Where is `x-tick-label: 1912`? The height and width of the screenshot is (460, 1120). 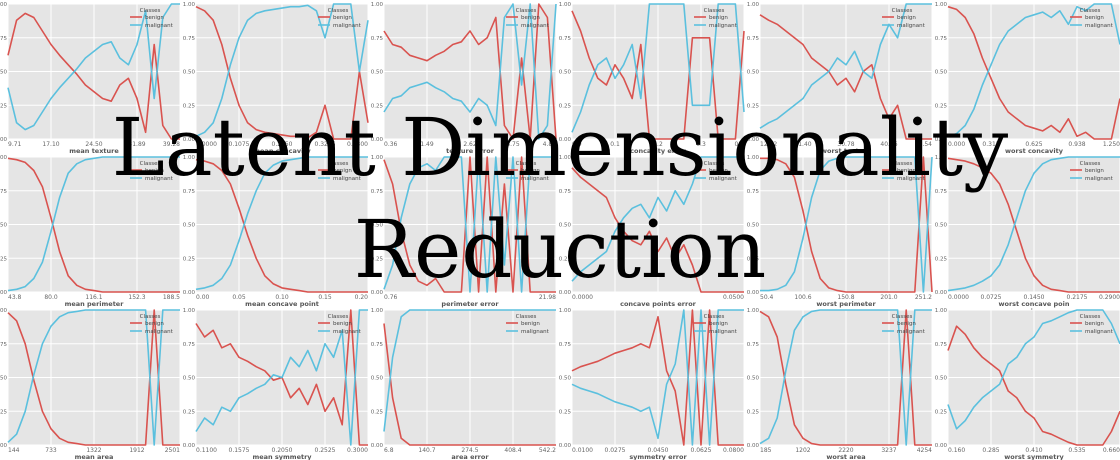 x-tick-label: 1912 is located at coordinates (136, 450).